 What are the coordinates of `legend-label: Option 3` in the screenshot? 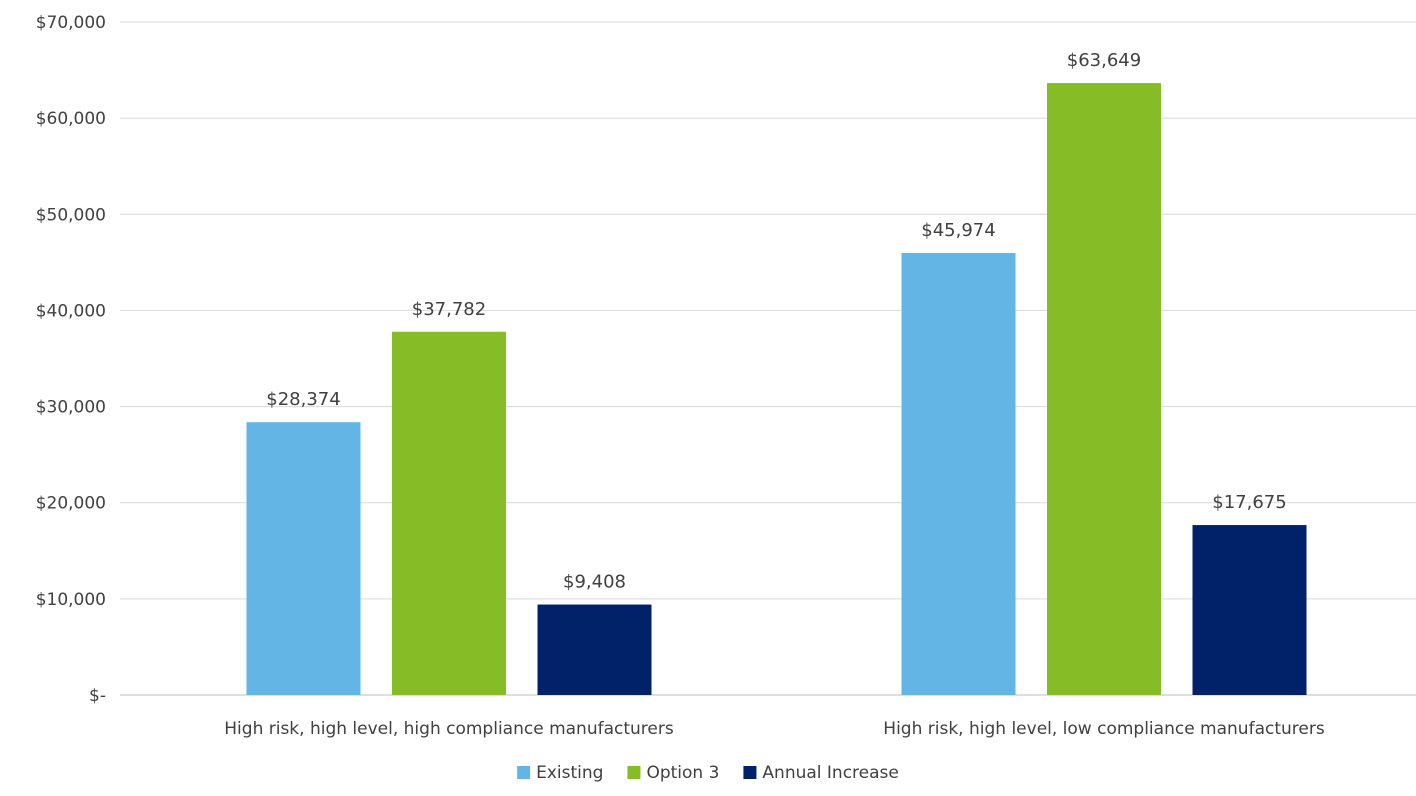 It's located at (682, 773).